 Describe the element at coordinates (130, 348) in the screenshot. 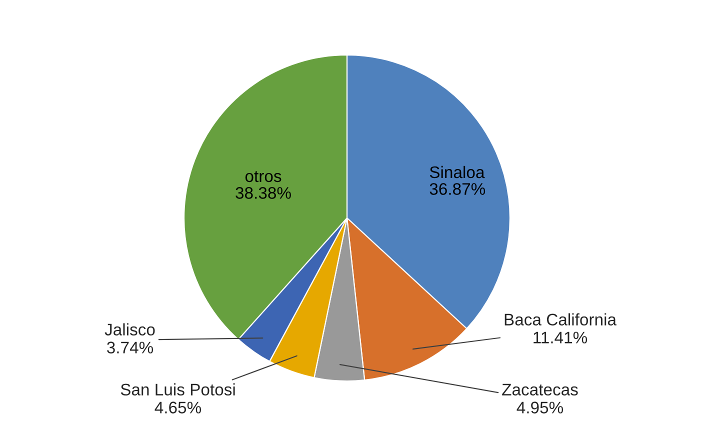

I see `data-label: 3.74%` at that location.